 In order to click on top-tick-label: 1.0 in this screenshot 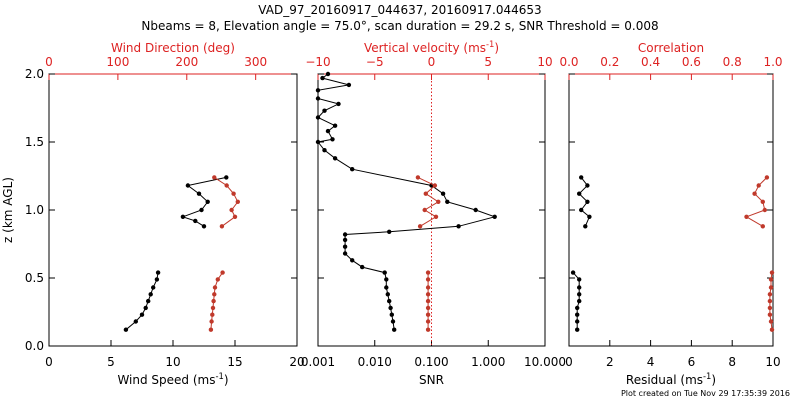, I will do `click(772, 62)`.